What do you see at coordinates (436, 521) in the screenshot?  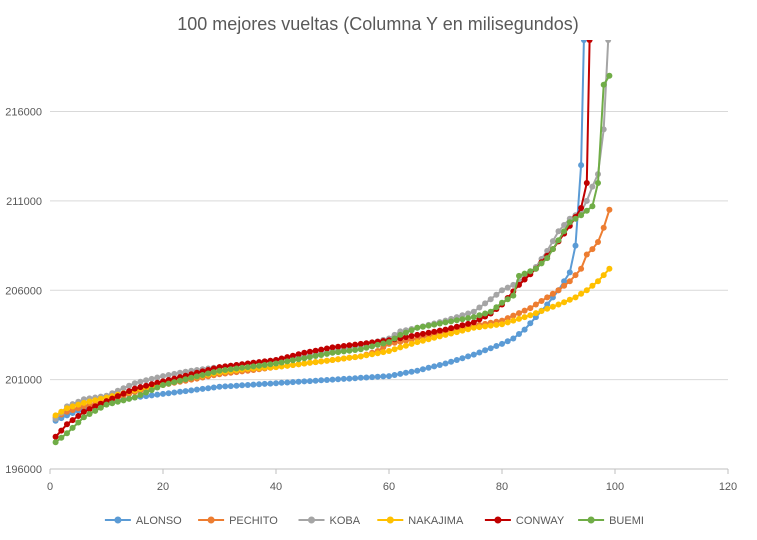 I see `legend-label: NAKAJIMA` at bounding box center [436, 521].